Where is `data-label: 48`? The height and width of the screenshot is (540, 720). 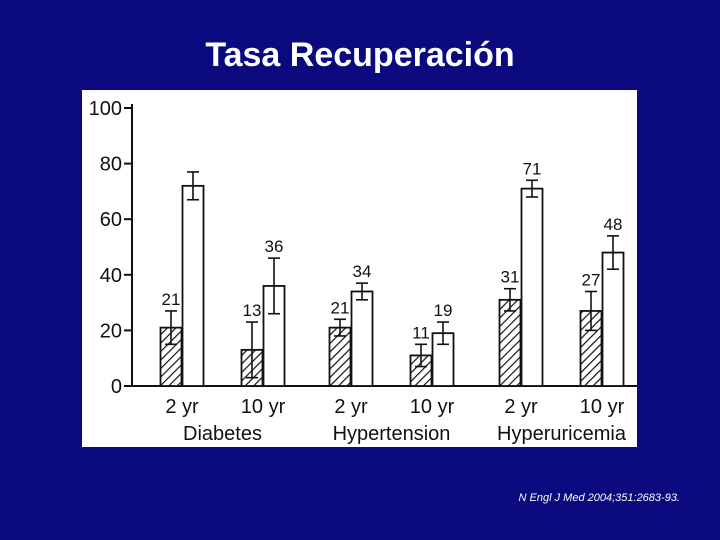
data-label: 48 is located at coordinates (613, 224).